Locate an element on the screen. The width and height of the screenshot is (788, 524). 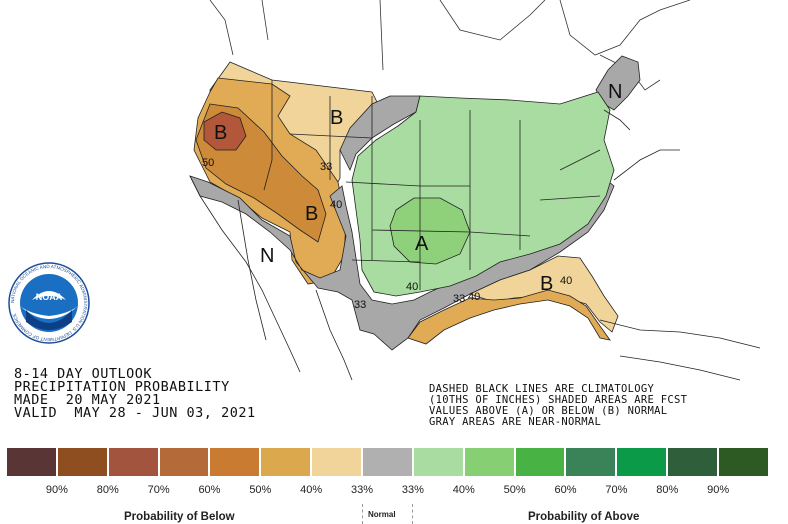
contour-label: 50 is located at coordinates (208, 163).